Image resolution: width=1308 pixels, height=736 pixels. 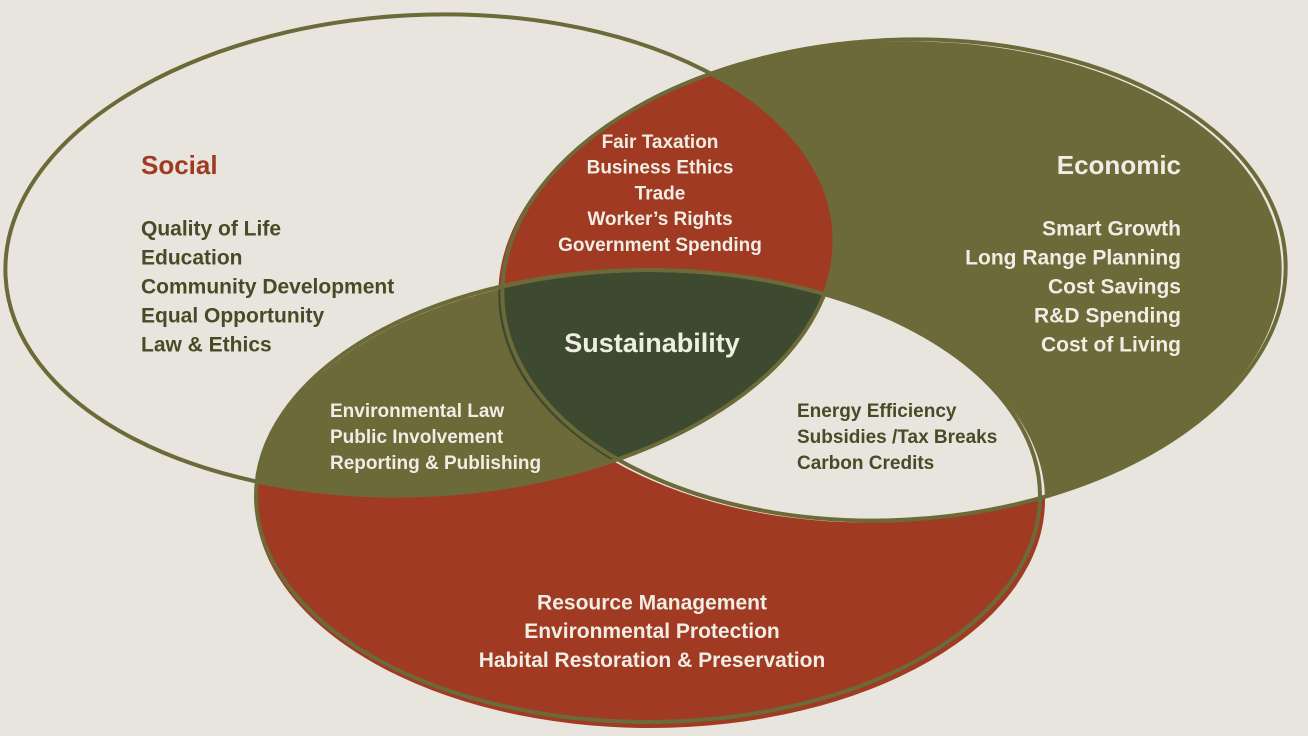 I want to click on center-label: Sustainability, so click(x=652, y=343).